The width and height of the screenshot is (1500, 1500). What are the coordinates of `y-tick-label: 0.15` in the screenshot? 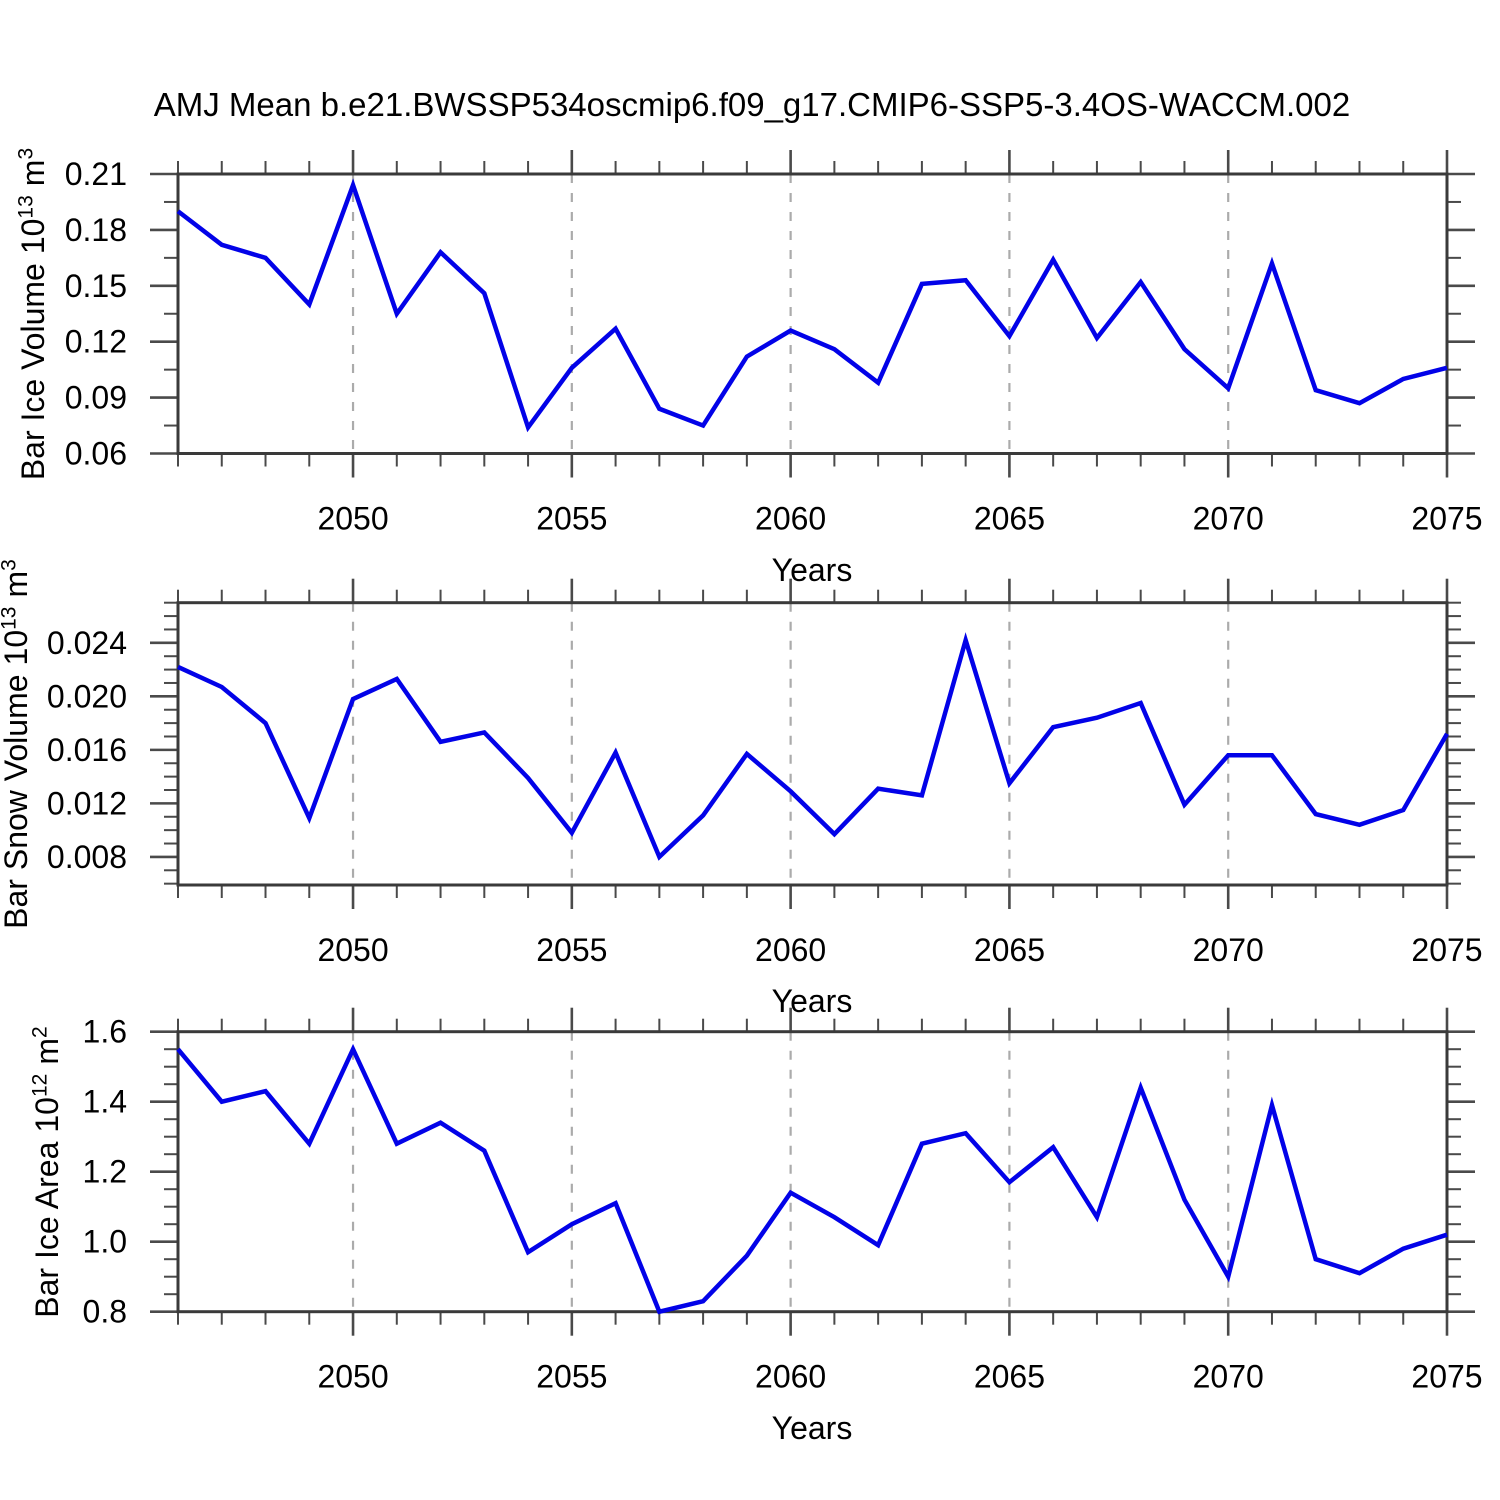 It's located at (96, 286).